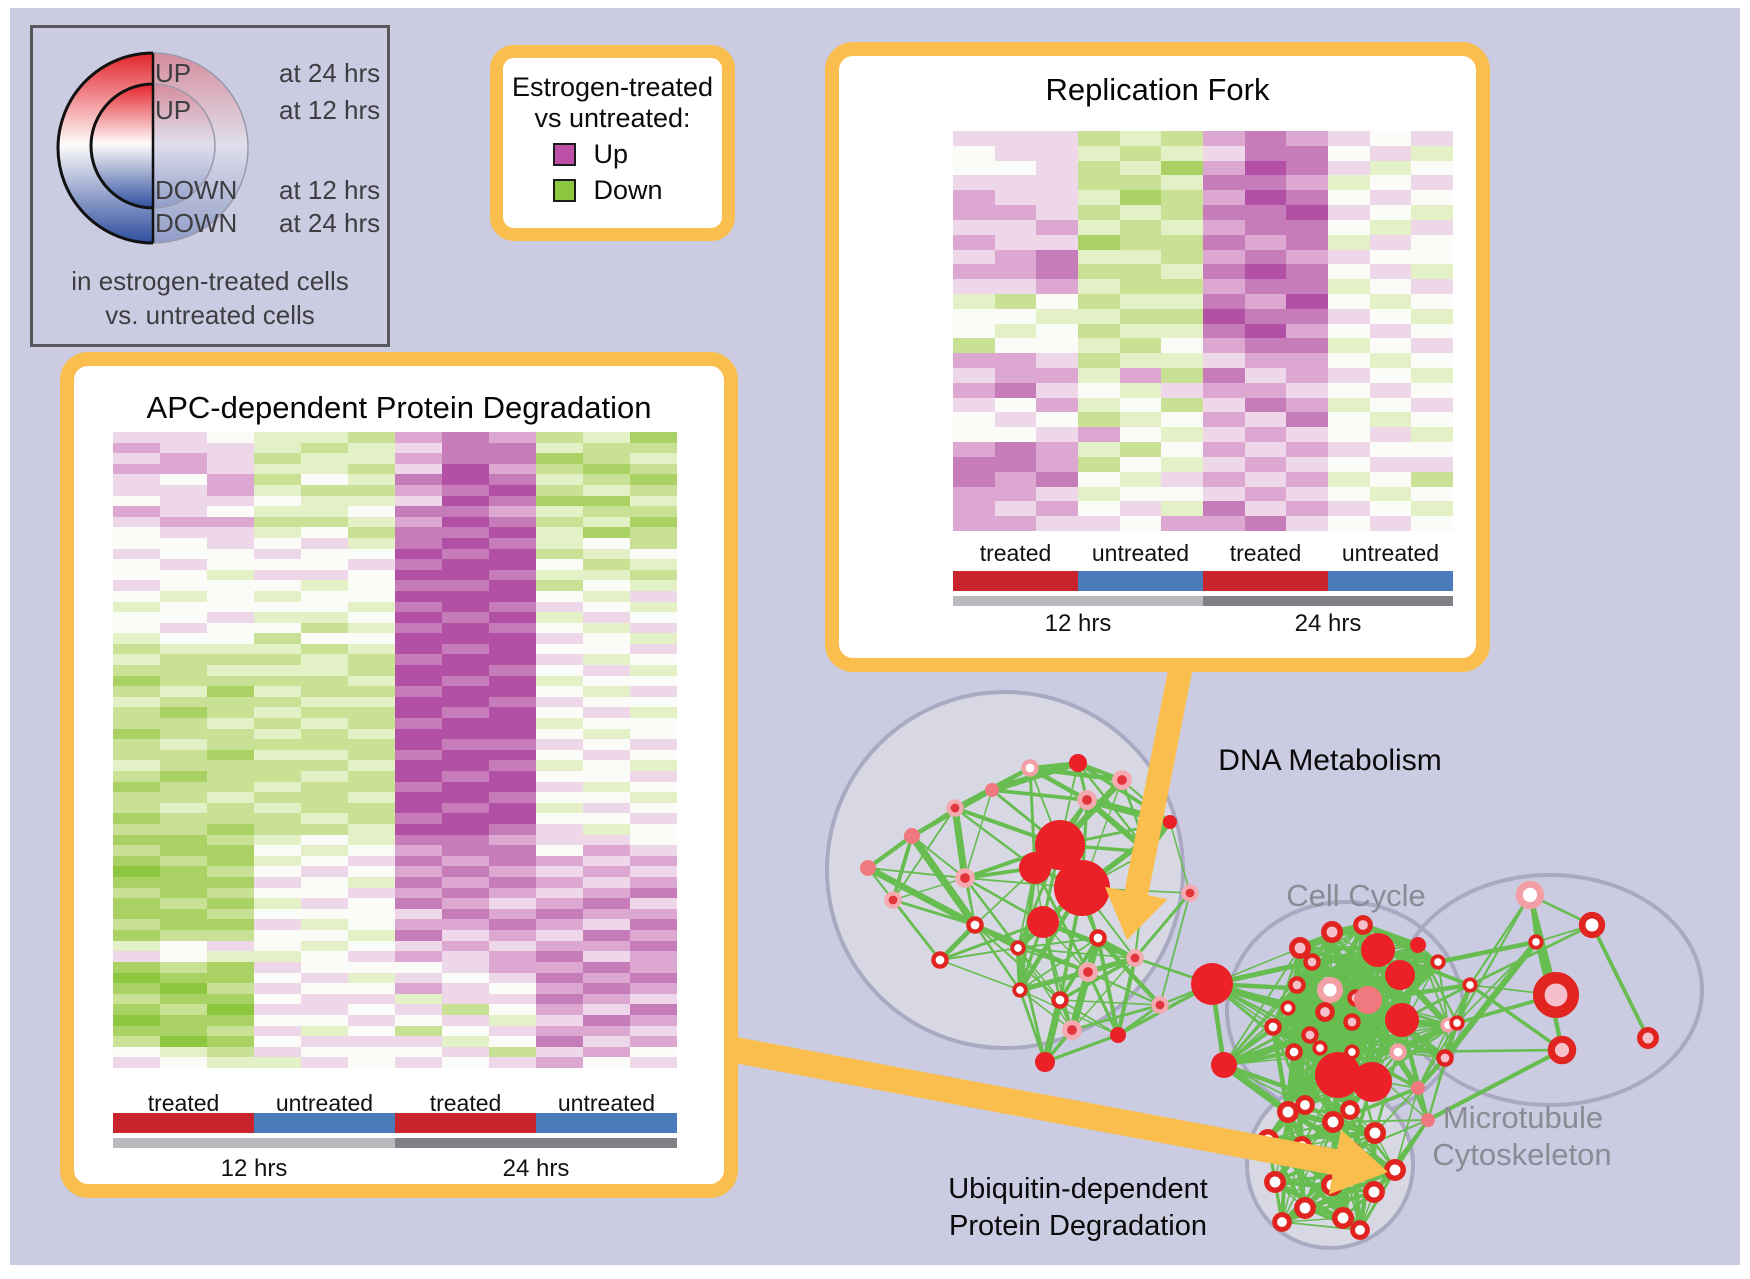 The width and height of the screenshot is (1750, 1279). What do you see at coordinates (210, 281) in the screenshot?
I see `ring-legend-caption-1: in estrogen-treated cells` at bounding box center [210, 281].